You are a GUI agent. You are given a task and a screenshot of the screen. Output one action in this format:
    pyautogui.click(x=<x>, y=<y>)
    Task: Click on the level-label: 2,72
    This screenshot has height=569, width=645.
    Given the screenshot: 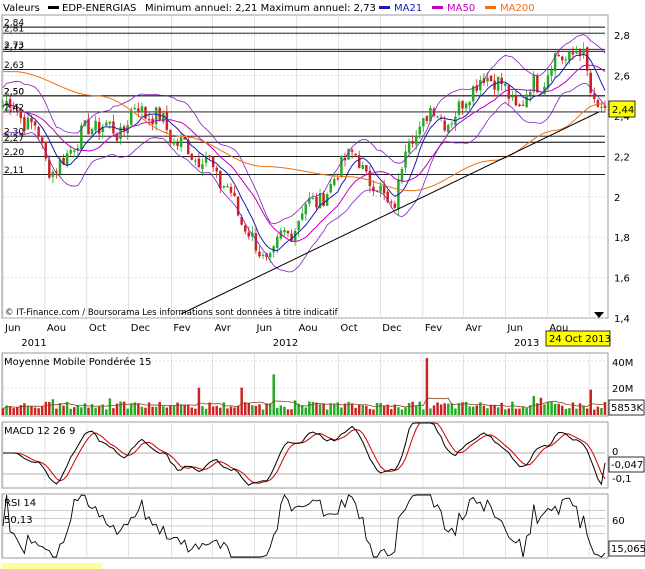 What is the action you would take?
    pyautogui.click(x=14, y=48)
    